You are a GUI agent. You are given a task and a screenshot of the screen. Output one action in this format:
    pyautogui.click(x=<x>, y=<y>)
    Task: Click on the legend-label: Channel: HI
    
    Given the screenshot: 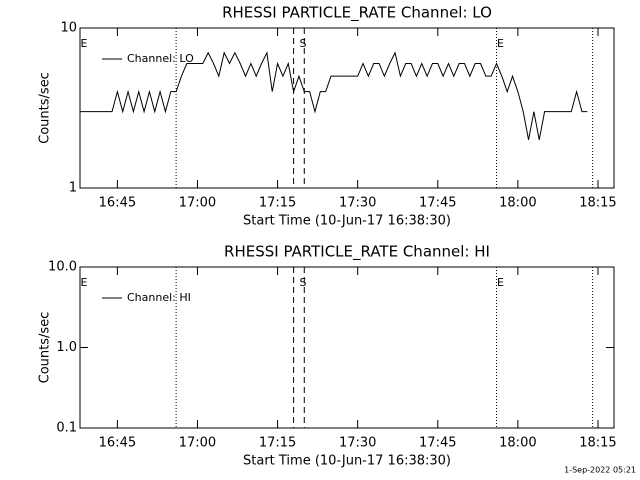 What is the action you would take?
    pyautogui.click(x=159, y=297)
    